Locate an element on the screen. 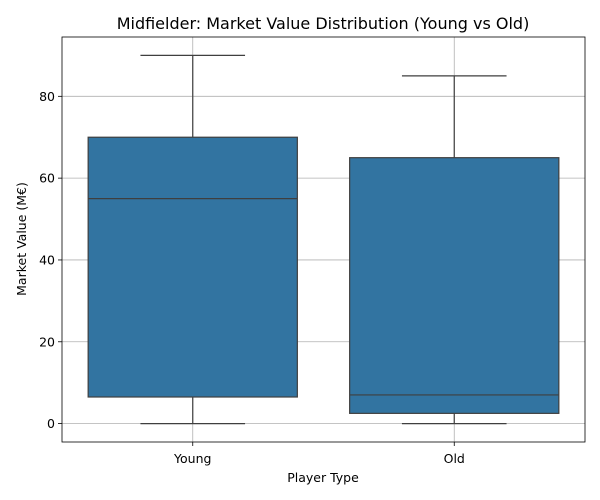  x-tick-label: Young is located at coordinates (192, 458).